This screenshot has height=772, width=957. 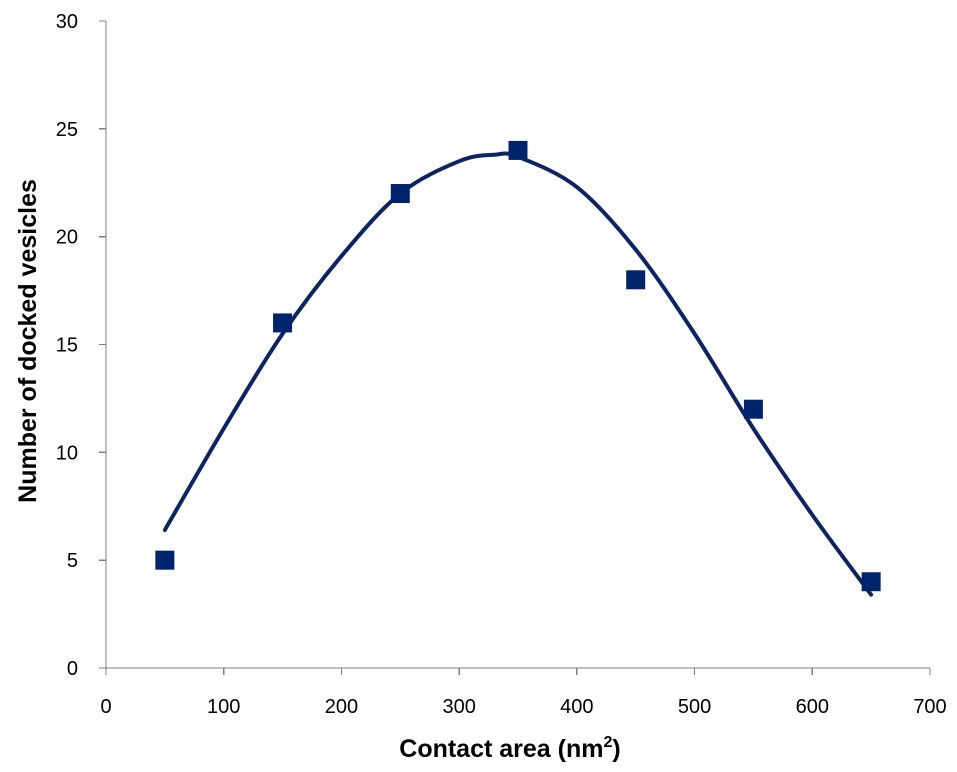 What do you see at coordinates (694, 707) in the screenshot?
I see `x-tick-label: 500` at bounding box center [694, 707].